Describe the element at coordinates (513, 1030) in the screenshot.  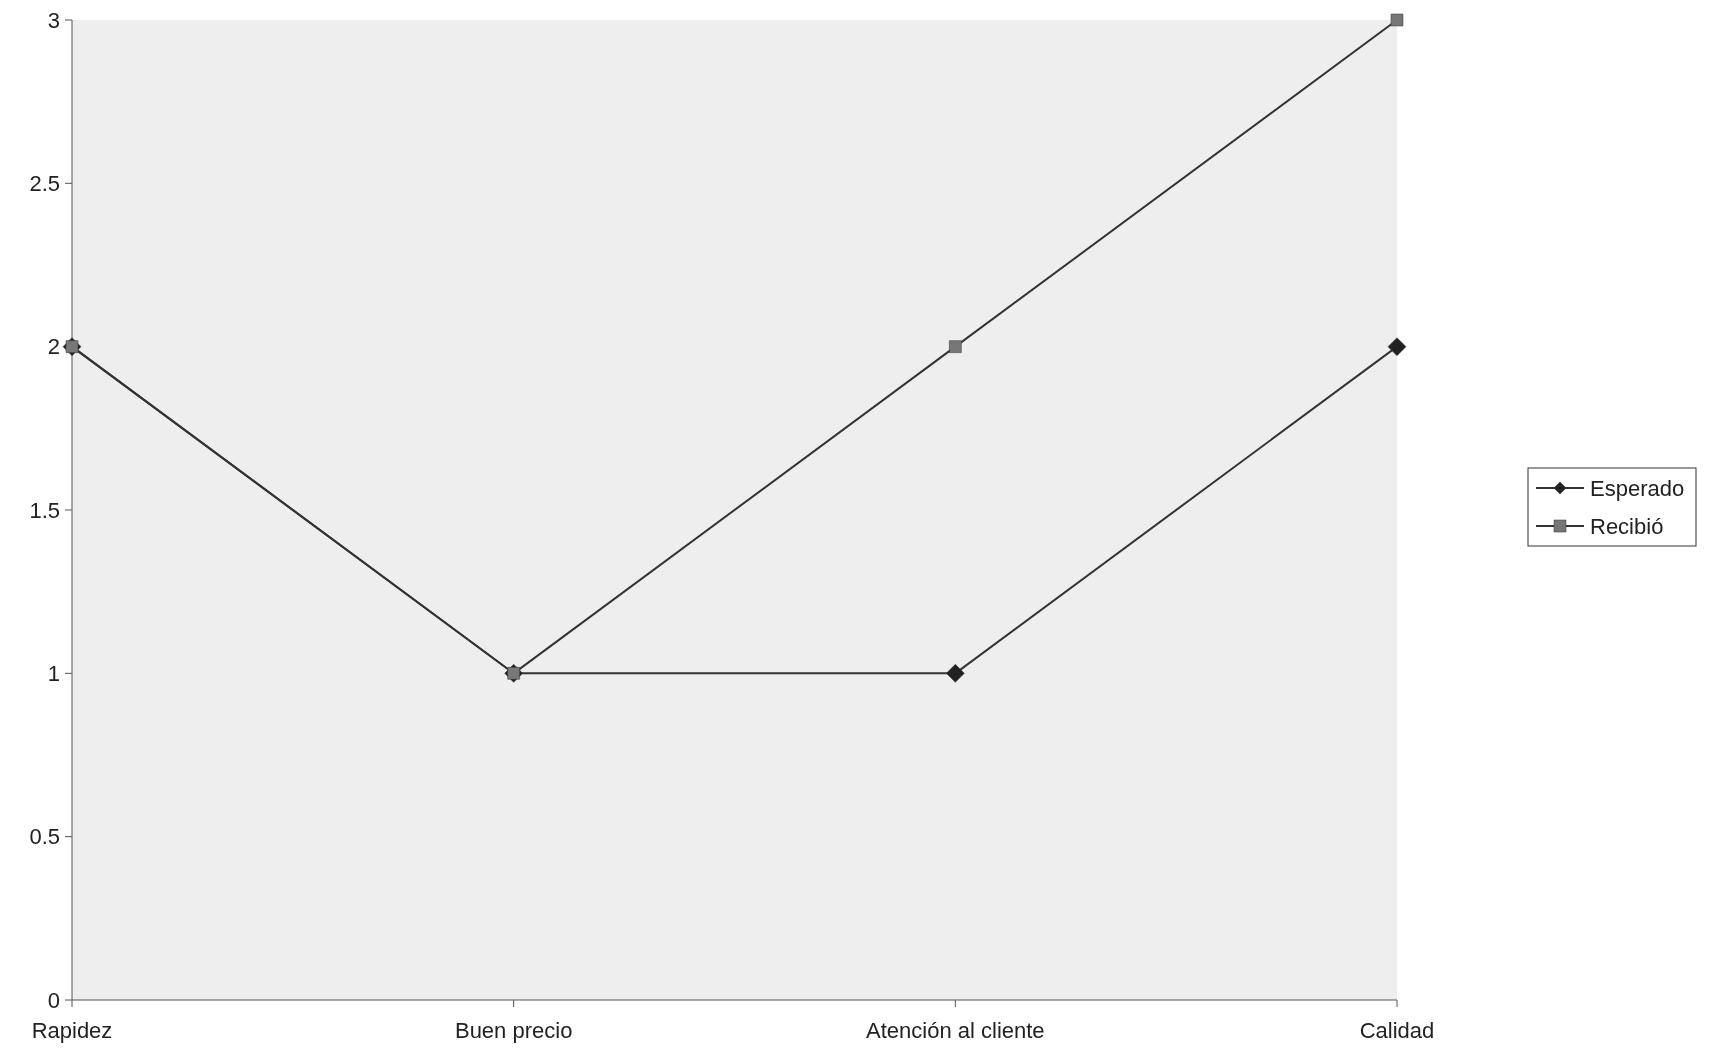
I see `x-tick-label: Buen precio` at that location.